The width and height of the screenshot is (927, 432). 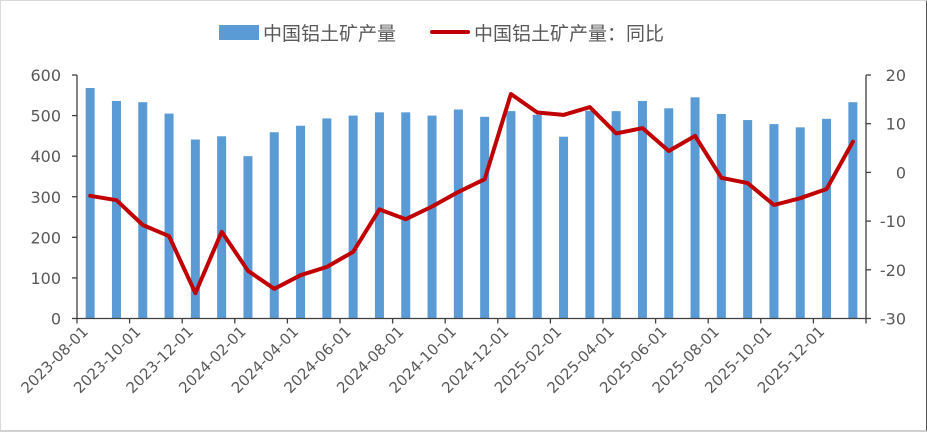 What do you see at coordinates (330, 33) in the screenshot?
I see `legend-label-production: 中国铝土矿产量` at bounding box center [330, 33].